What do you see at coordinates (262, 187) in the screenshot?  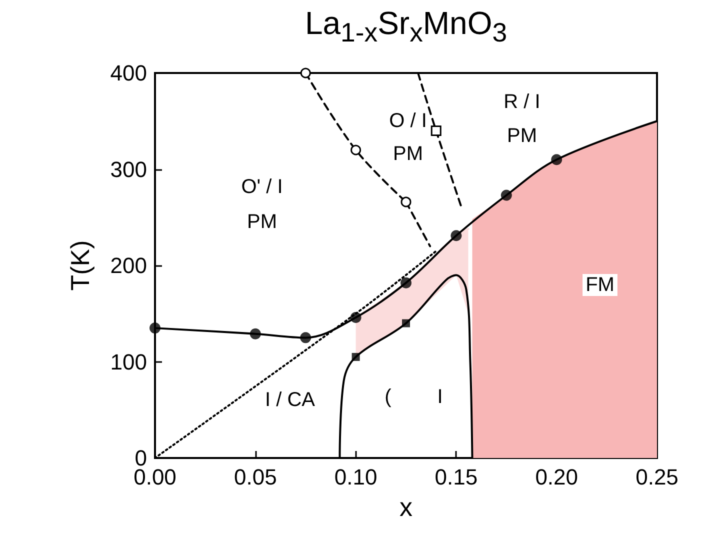 I see `annotation: O' / I` at bounding box center [262, 187].